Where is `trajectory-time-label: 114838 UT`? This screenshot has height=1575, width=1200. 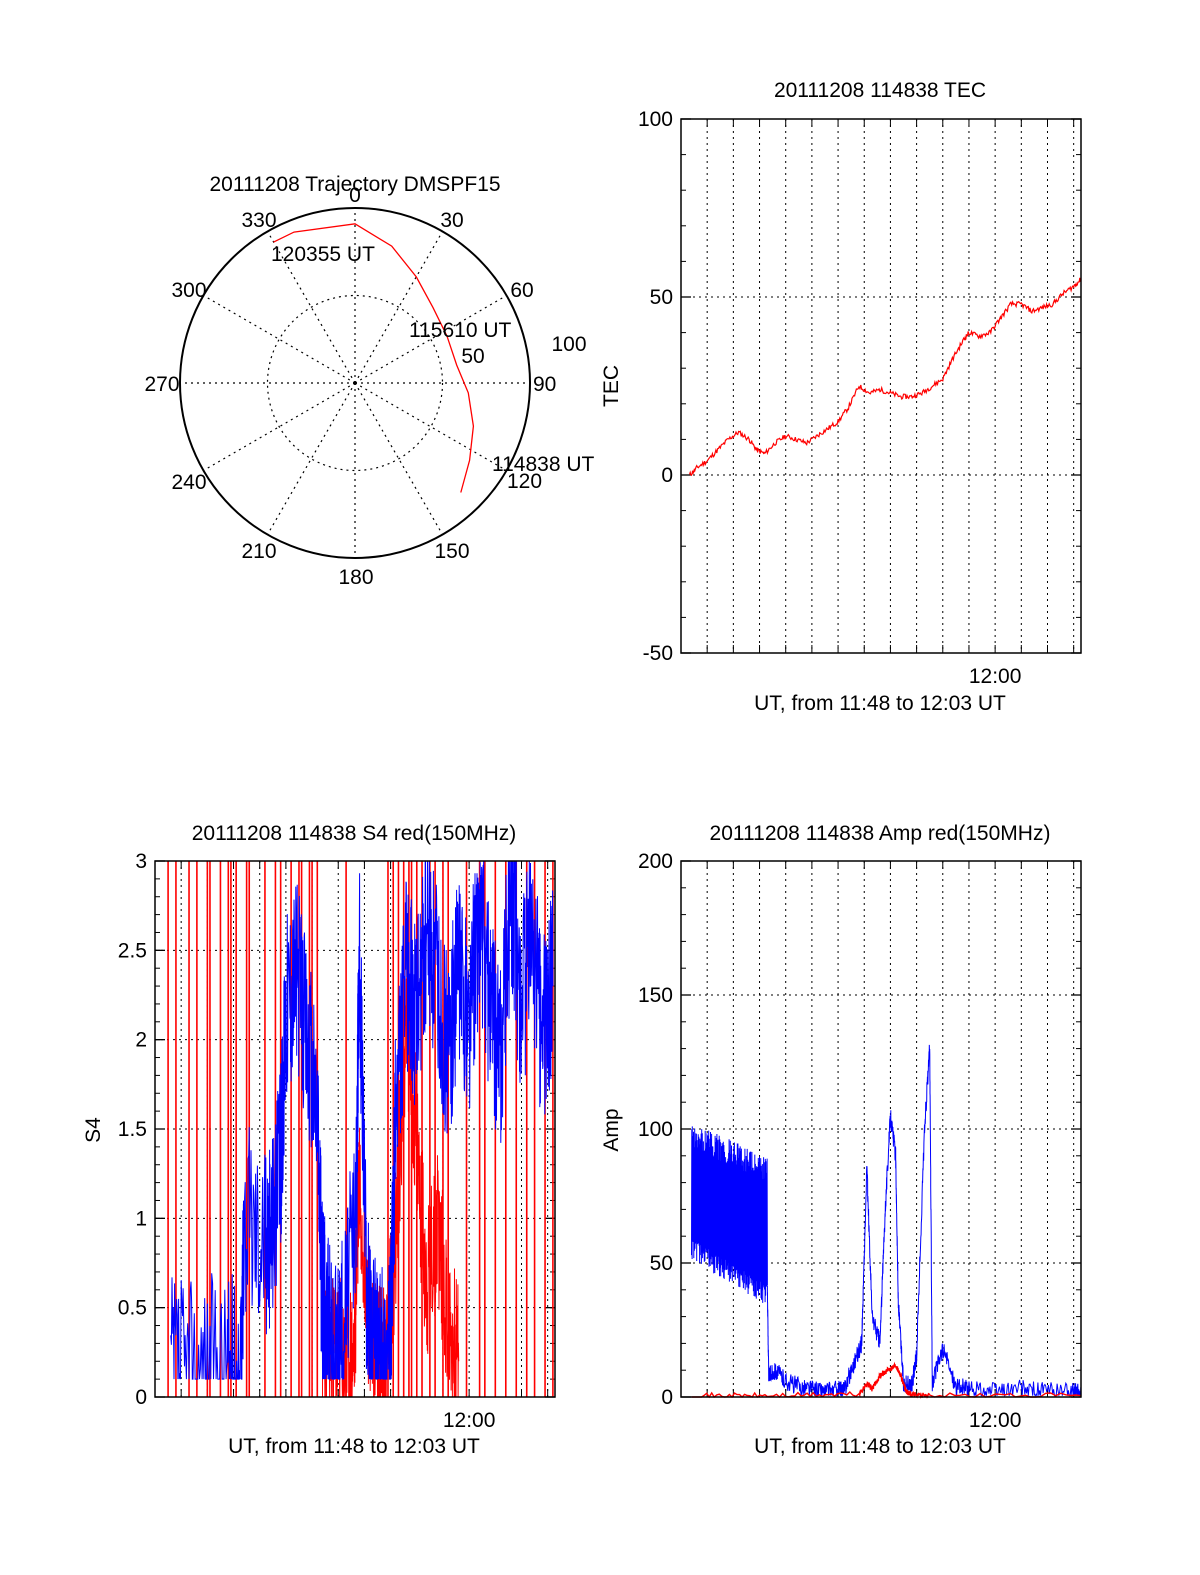
trajectory-time-label: 114838 UT is located at coordinates (543, 464).